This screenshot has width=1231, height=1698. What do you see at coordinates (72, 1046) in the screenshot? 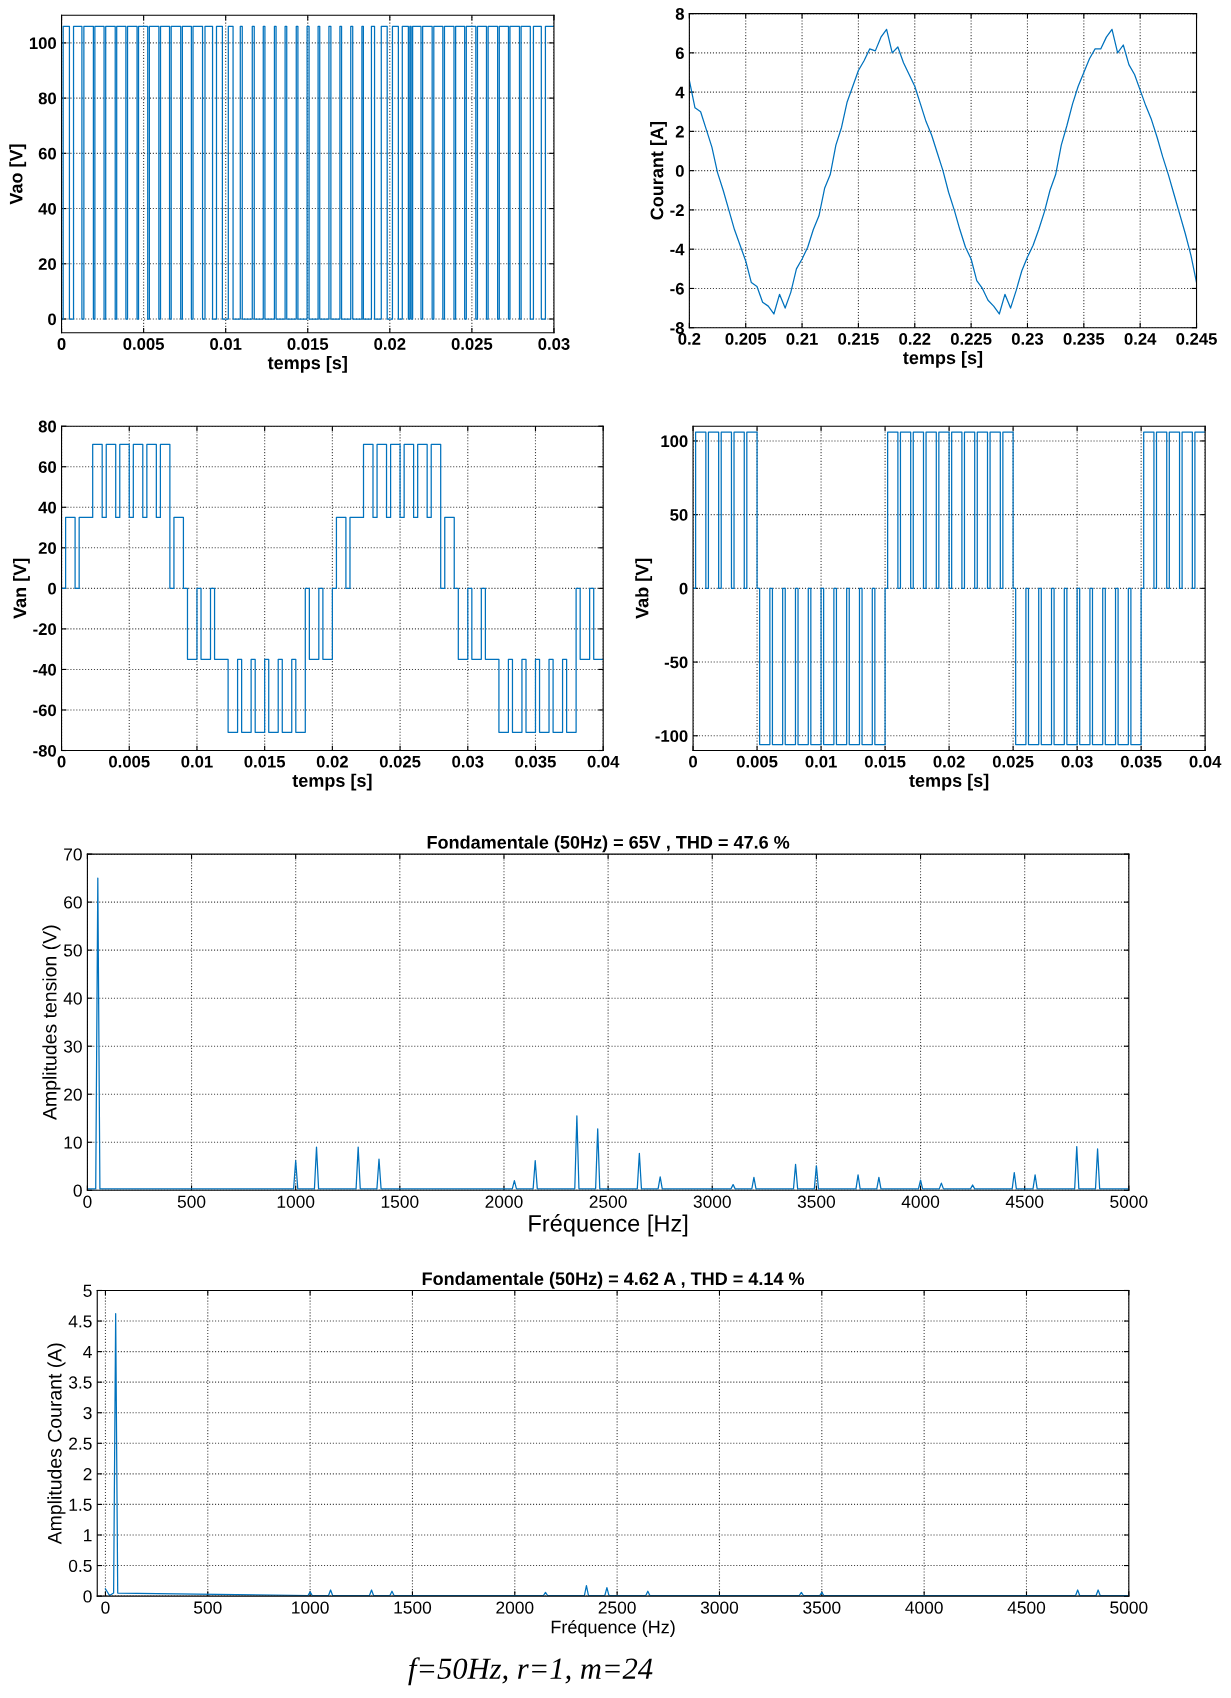
I see `y-tick-label: 30` at bounding box center [72, 1046].